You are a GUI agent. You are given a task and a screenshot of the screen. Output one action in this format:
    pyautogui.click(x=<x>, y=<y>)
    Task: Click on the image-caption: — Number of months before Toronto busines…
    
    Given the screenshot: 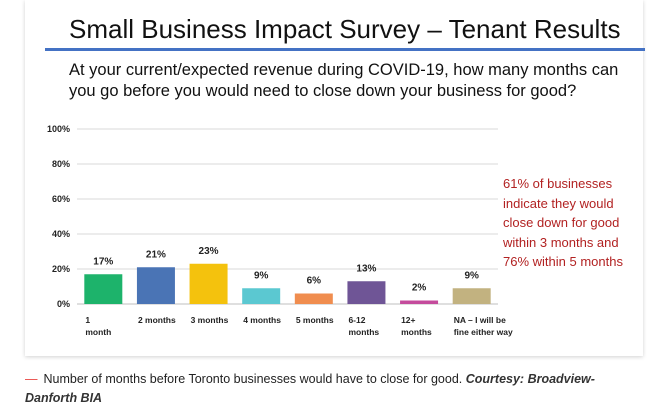 What is the action you would take?
    pyautogui.click(x=335, y=389)
    